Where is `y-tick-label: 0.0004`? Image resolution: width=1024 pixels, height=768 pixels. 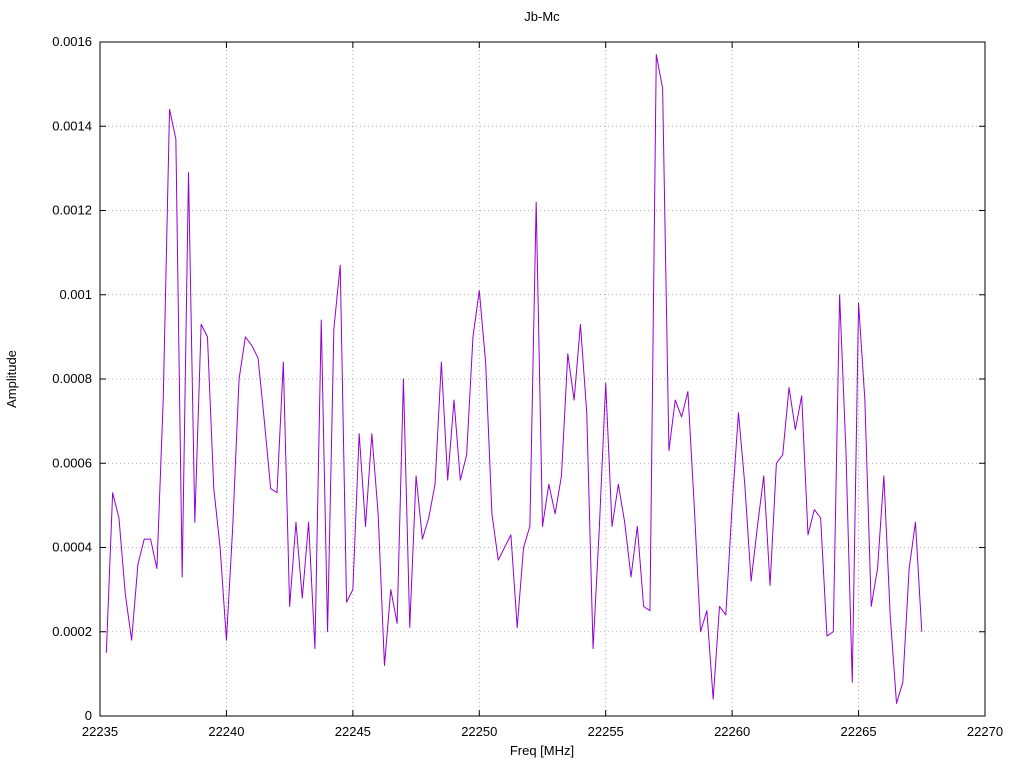
y-tick-label: 0.0004 is located at coordinates (72, 547).